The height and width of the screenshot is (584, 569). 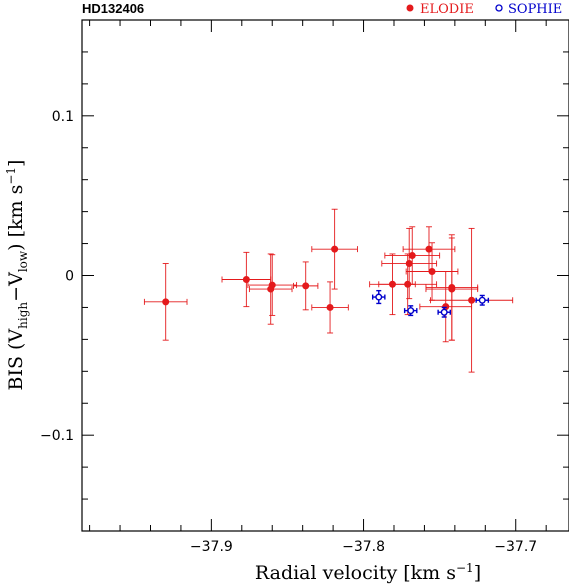 I want to click on legend-marker-elodie, so click(x=410, y=8).